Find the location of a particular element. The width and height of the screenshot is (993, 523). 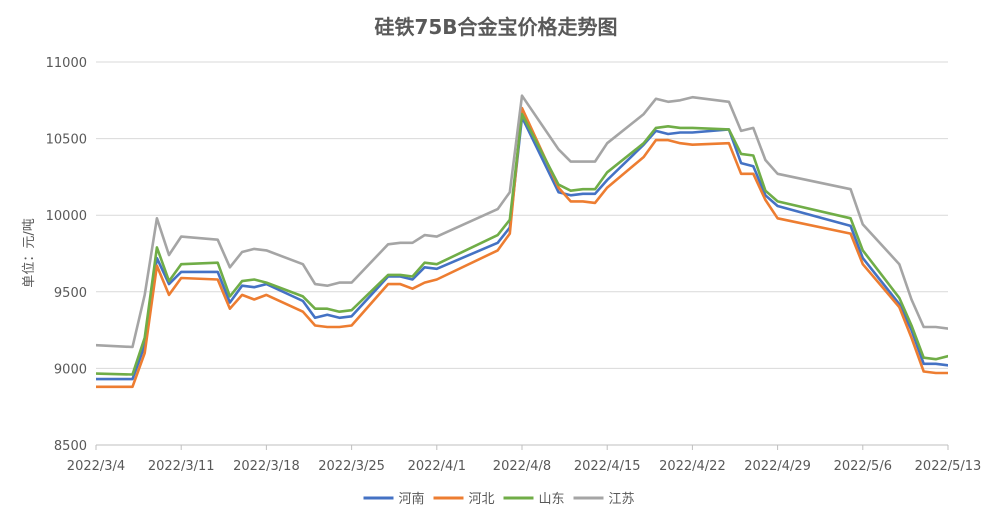

chart-title: 硅铁75B合金宝价格走势图 is located at coordinates (495, 27).